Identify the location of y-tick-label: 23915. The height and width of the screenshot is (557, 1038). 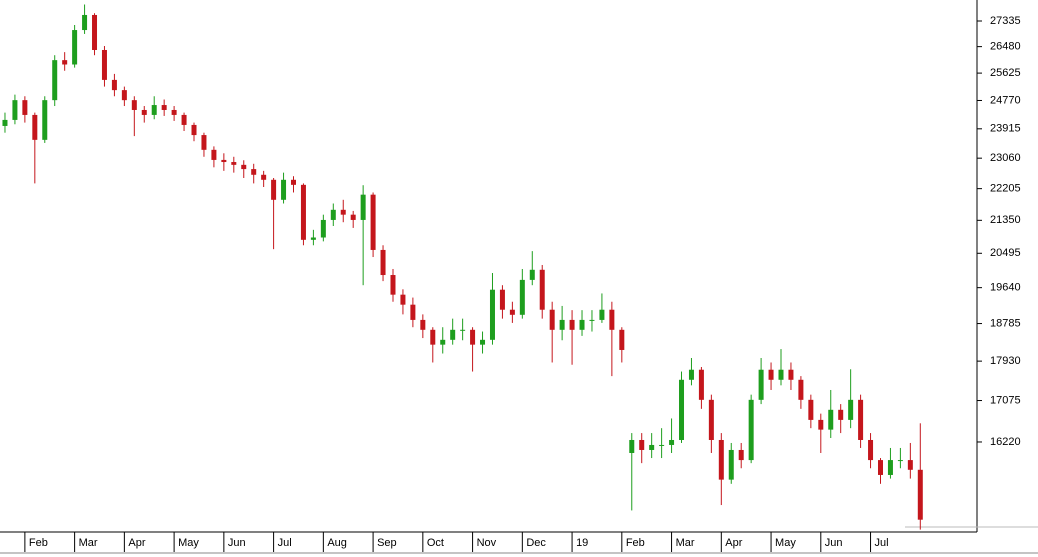
(1005, 129).